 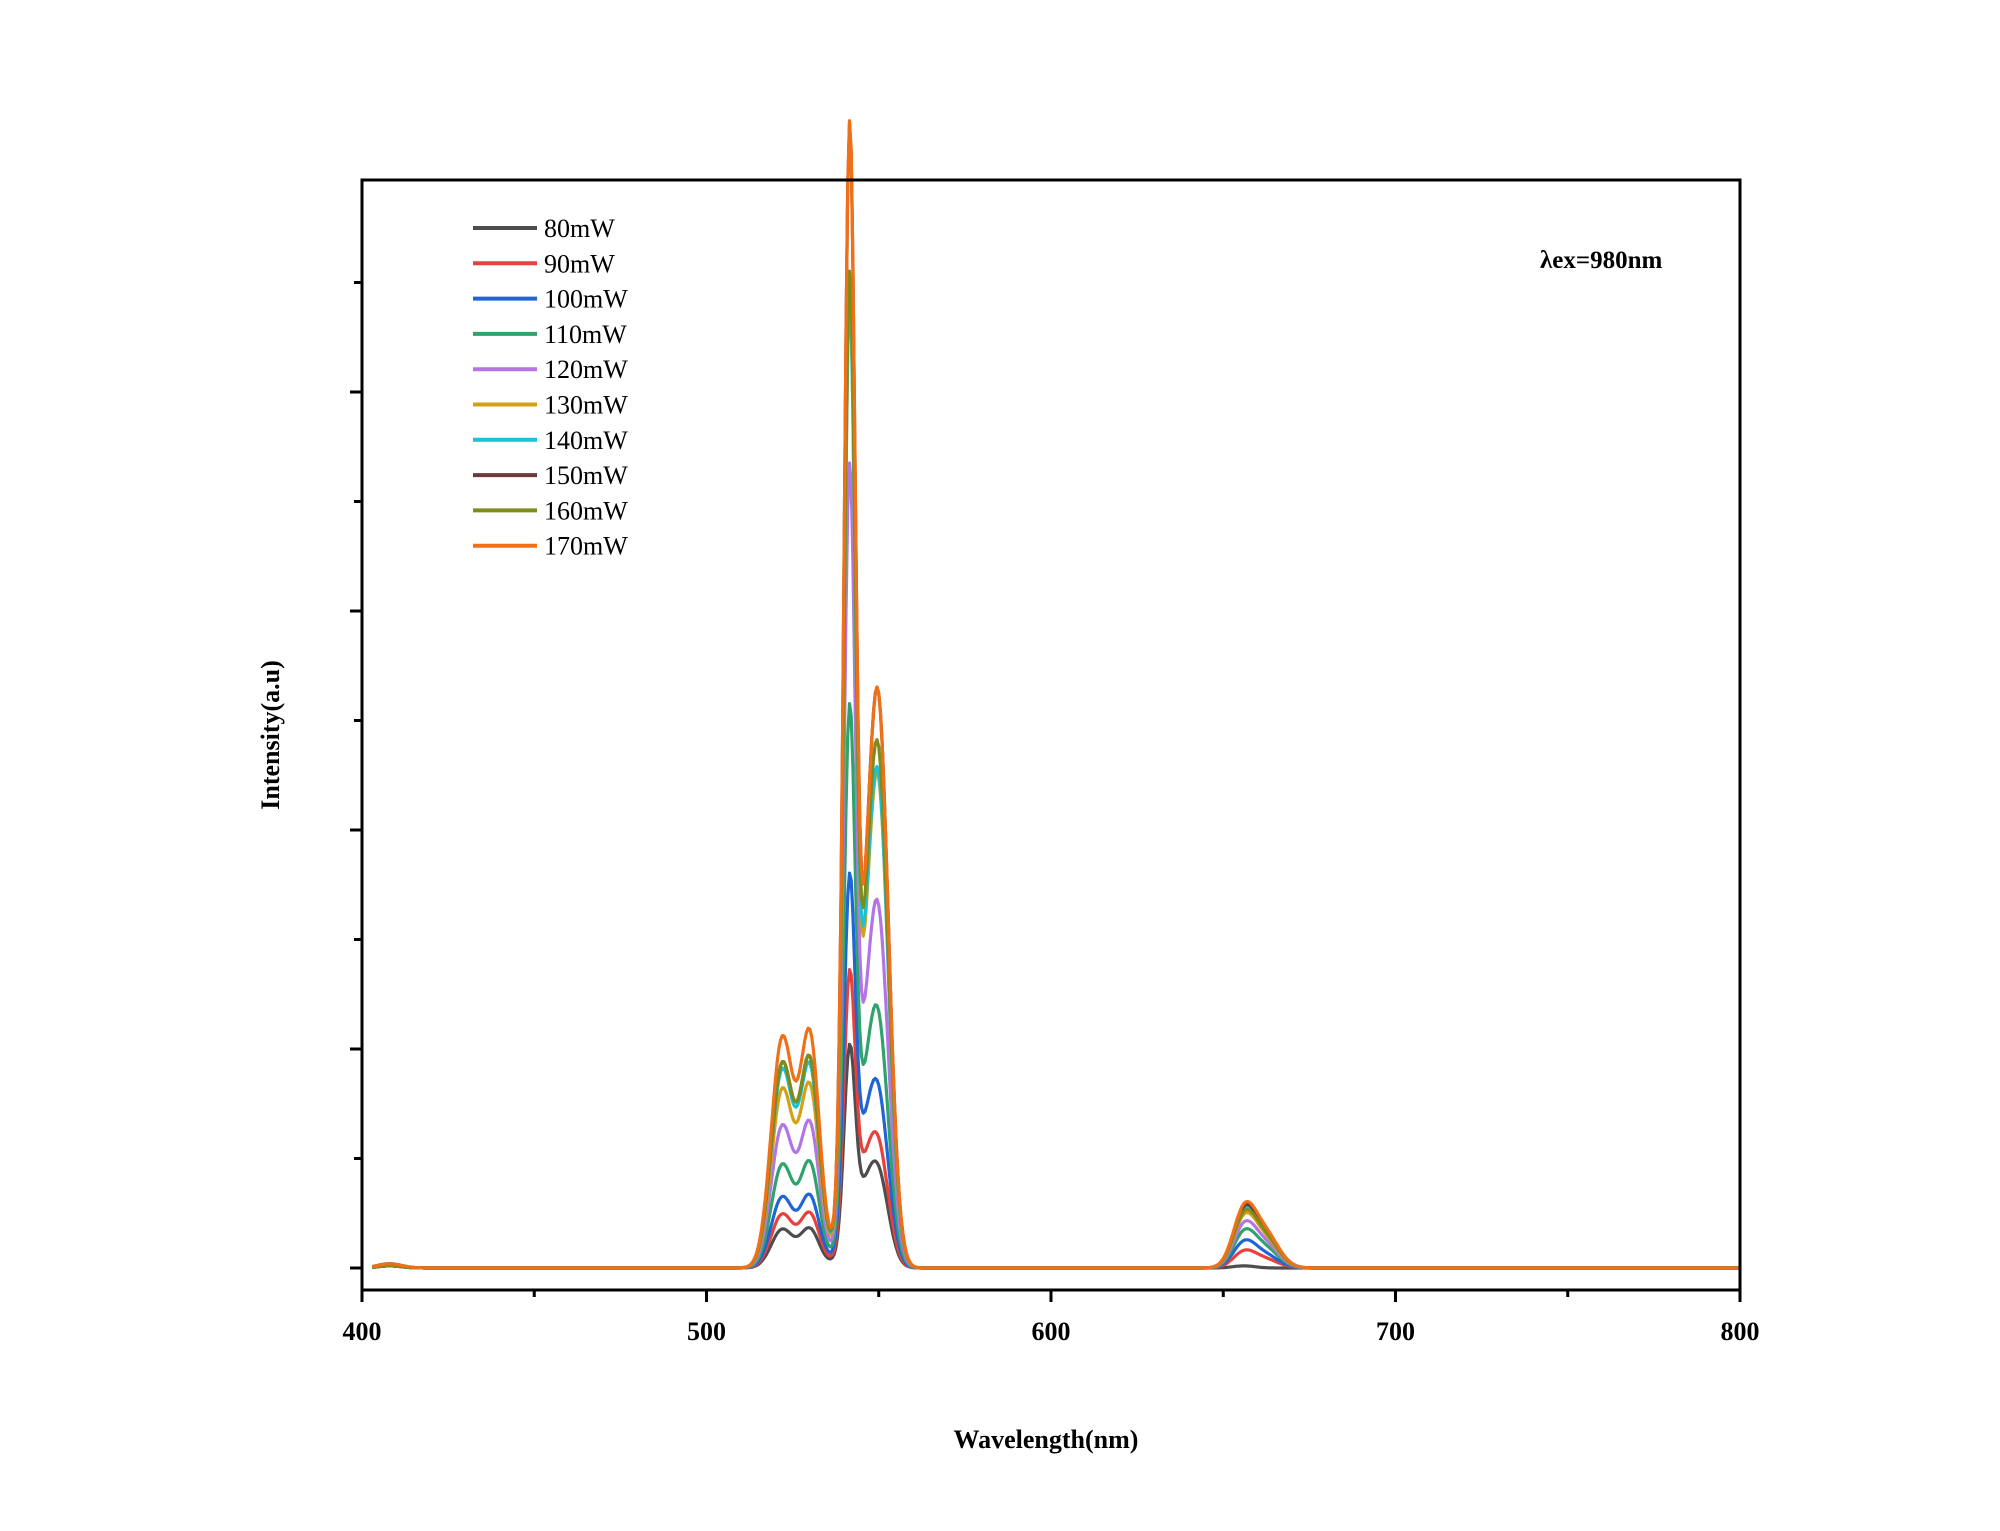 I want to click on legend-label-170mW: 170mW, so click(x=586, y=546).